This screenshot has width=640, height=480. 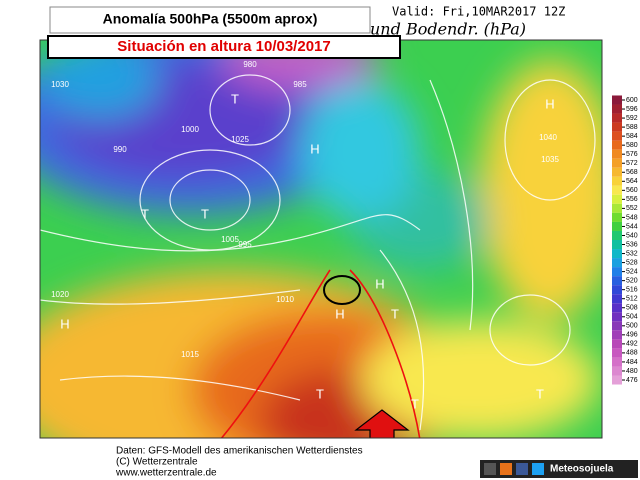 I want to click on isobar-label: 985, so click(x=300, y=84).